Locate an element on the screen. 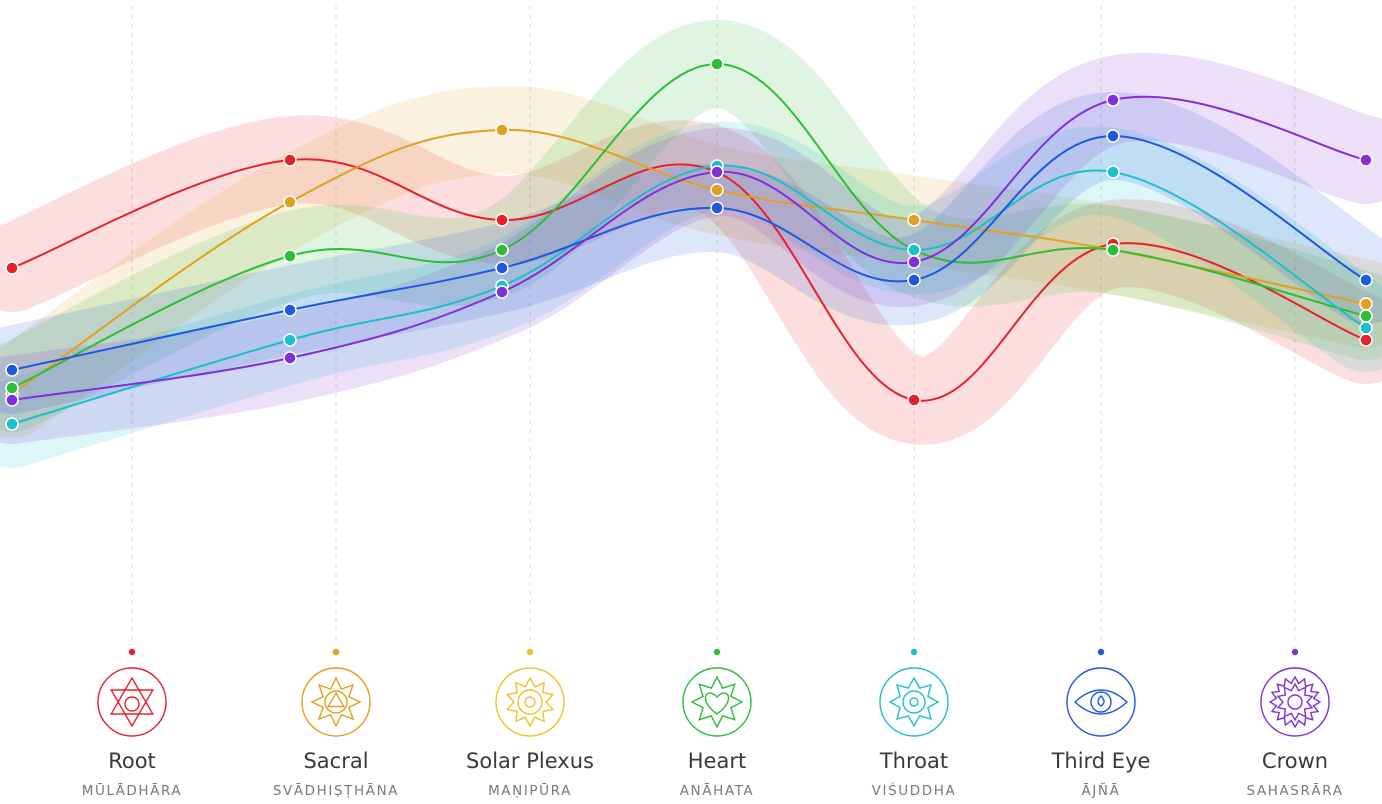 This screenshot has width=1382, height=804. category-sublabel: VIŚUDDHA is located at coordinates (914, 790).